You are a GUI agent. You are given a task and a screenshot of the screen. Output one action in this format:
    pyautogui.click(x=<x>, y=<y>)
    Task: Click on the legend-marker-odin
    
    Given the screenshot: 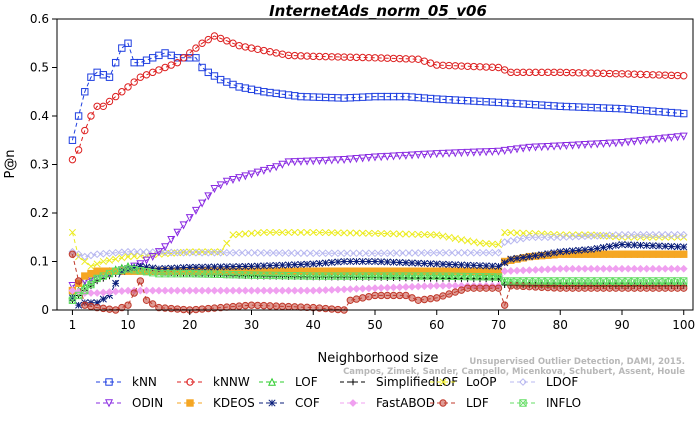 What is the action you would take?
    pyautogui.click(x=109, y=403)
    